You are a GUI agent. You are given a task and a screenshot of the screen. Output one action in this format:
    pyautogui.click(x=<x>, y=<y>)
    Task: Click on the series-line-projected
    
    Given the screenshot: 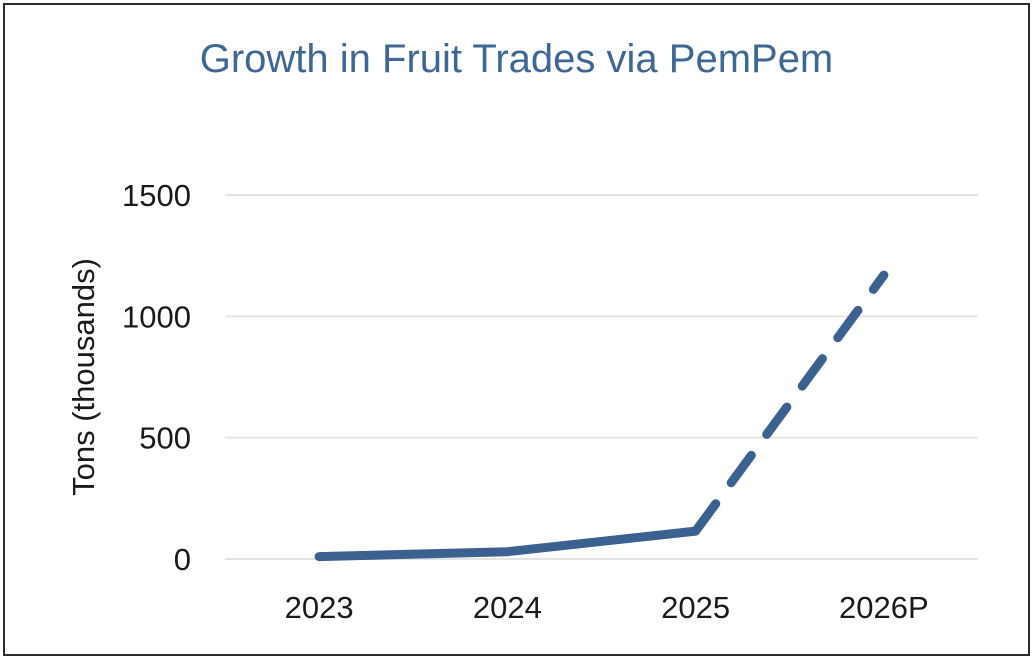 What is the action you would take?
    pyautogui.click(x=790, y=403)
    